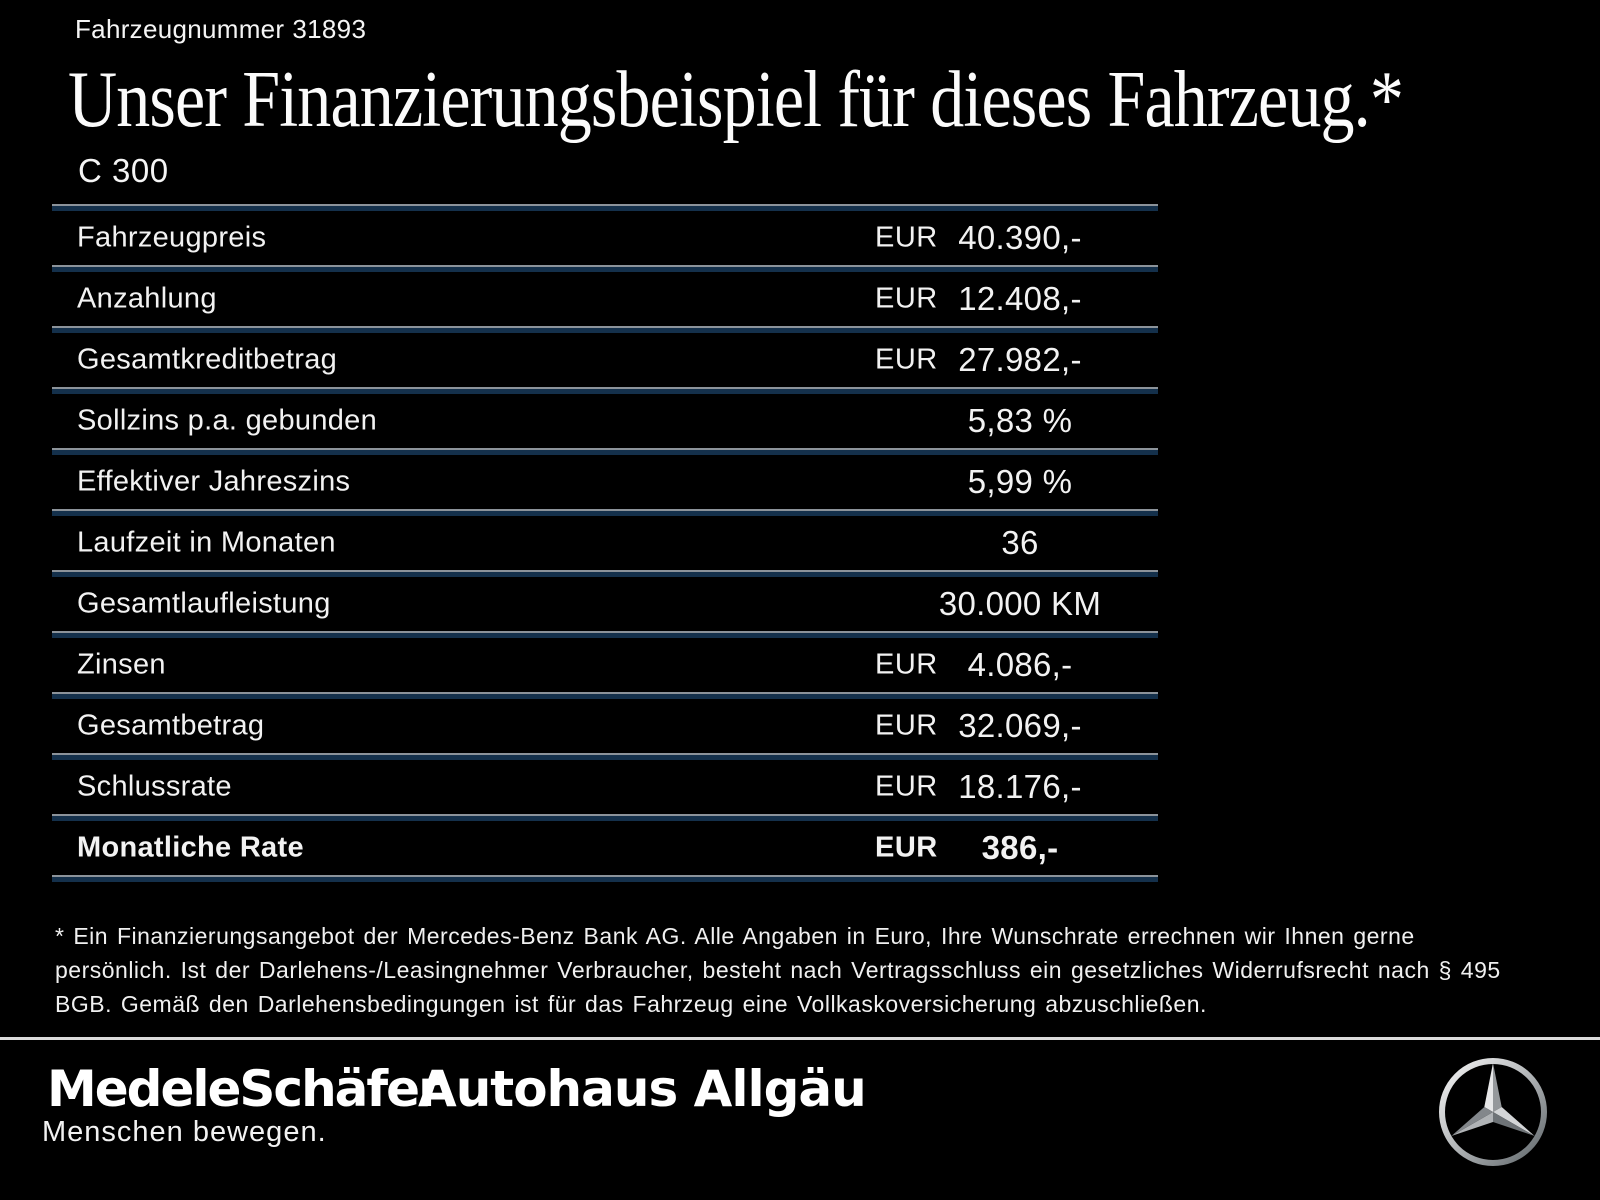  I want to click on row-value: 386,-, so click(1020, 847).